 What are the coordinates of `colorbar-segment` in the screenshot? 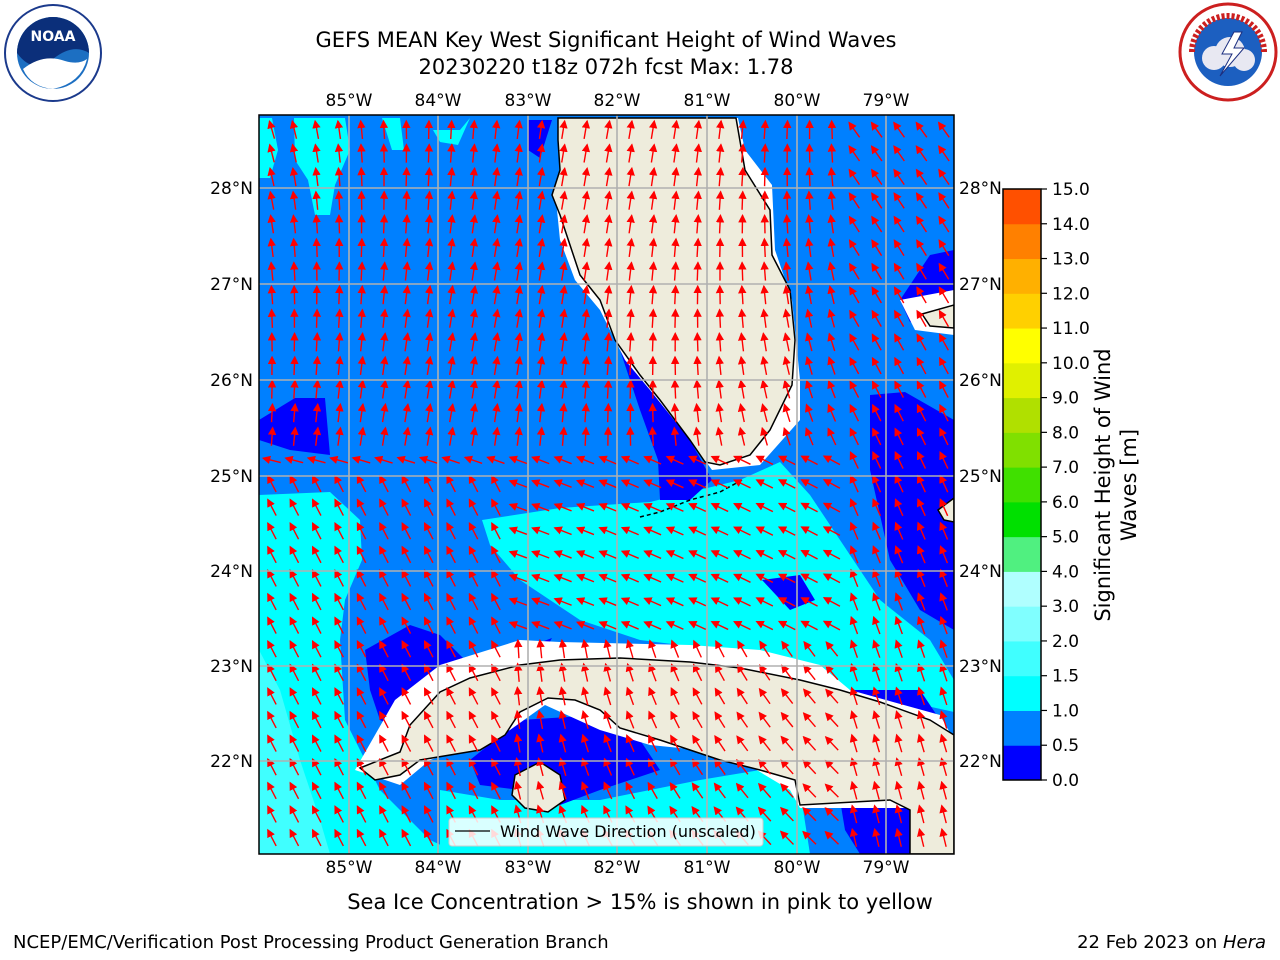 It's located at (1022, 241).